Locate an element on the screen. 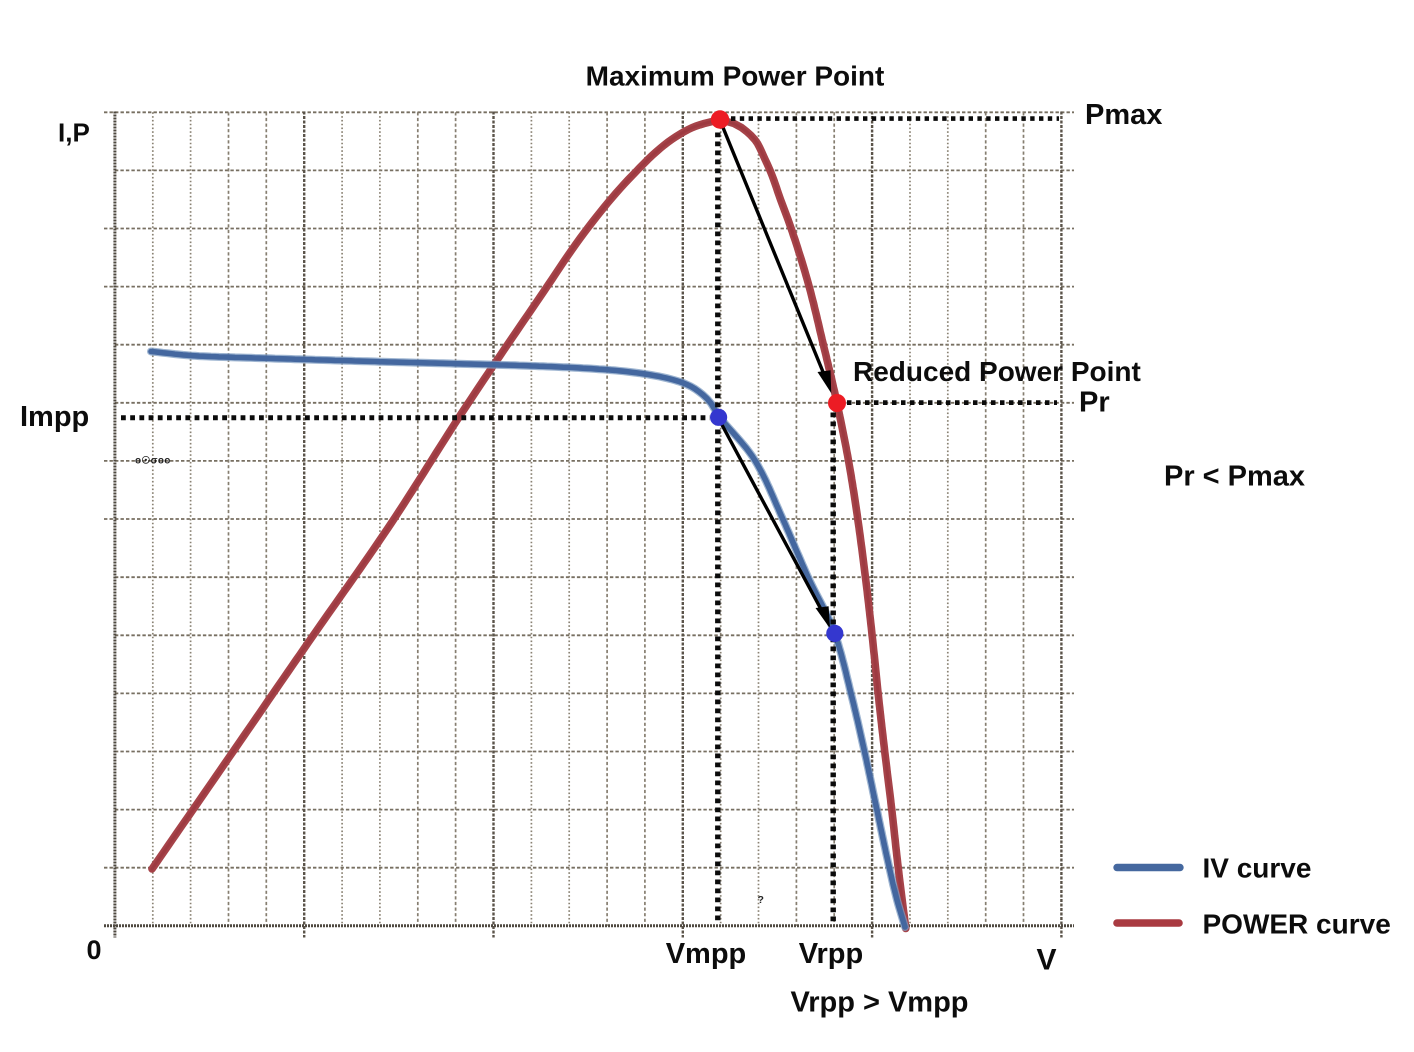 This screenshot has height=1052, width=1414. svg-text: IV curve is located at coordinates (1257, 868).